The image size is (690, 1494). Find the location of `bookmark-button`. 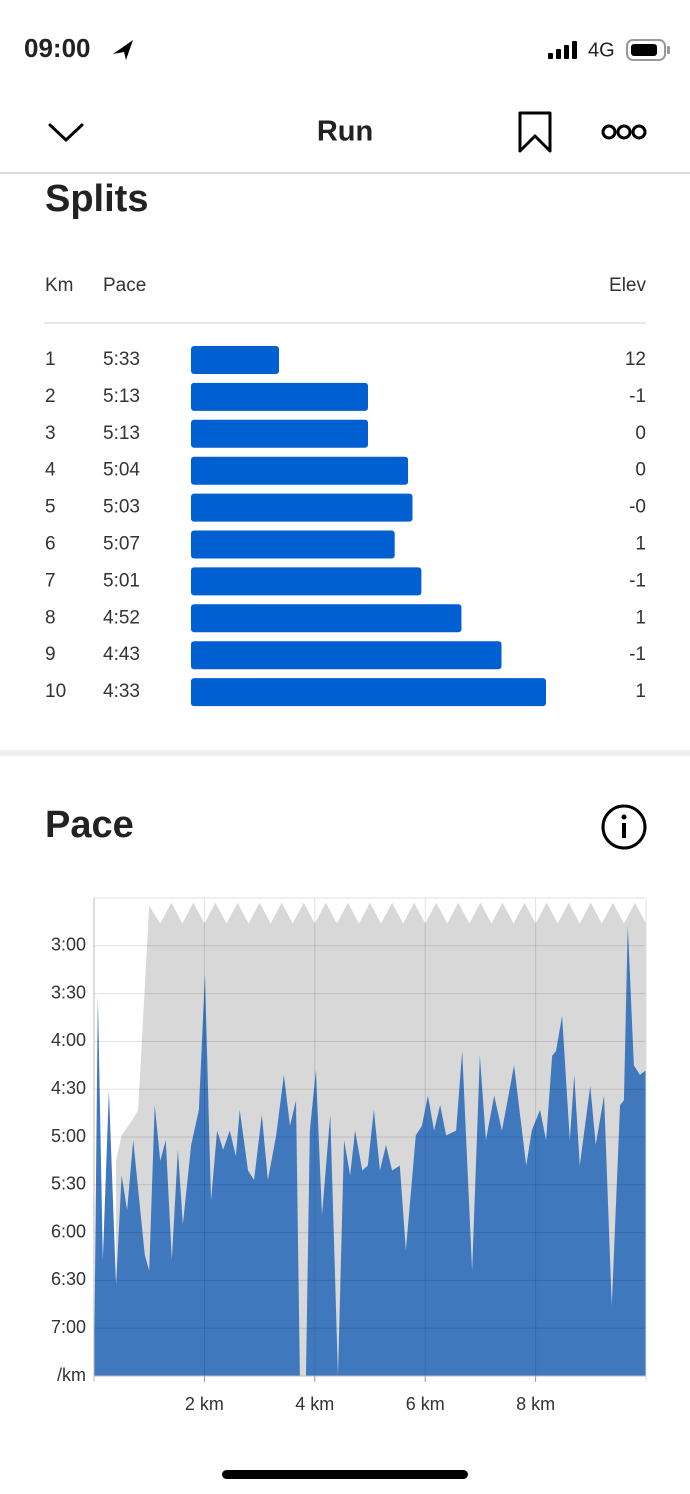

bookmark-button is located at coordinates (535, 132).